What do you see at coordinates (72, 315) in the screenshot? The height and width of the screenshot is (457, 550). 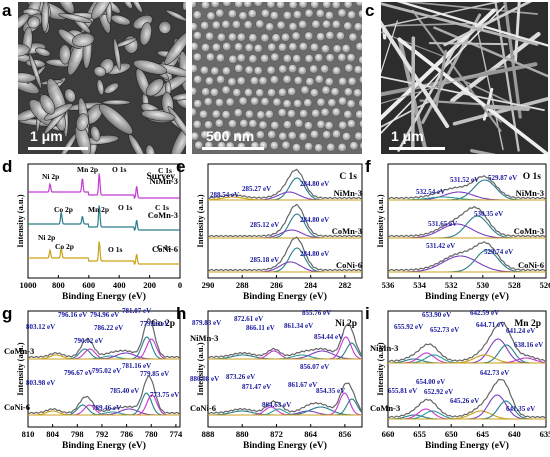 I see `peak-label: 796.16 eV` at bounding box center [72, 315].